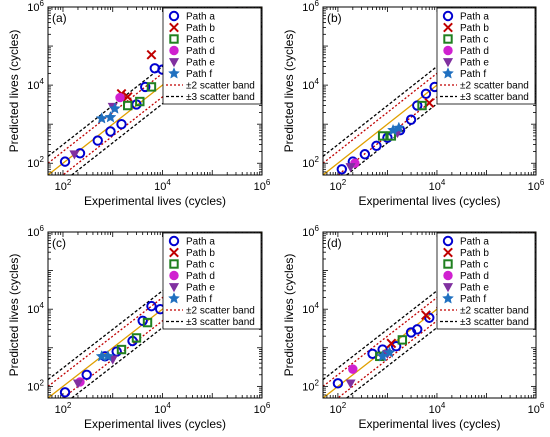 Image resolution: width=550 pixels, height=437 pixels. Describe the element at coordinates (59, 243) in the screenshot. I see `panel-label: (c)` at that location.